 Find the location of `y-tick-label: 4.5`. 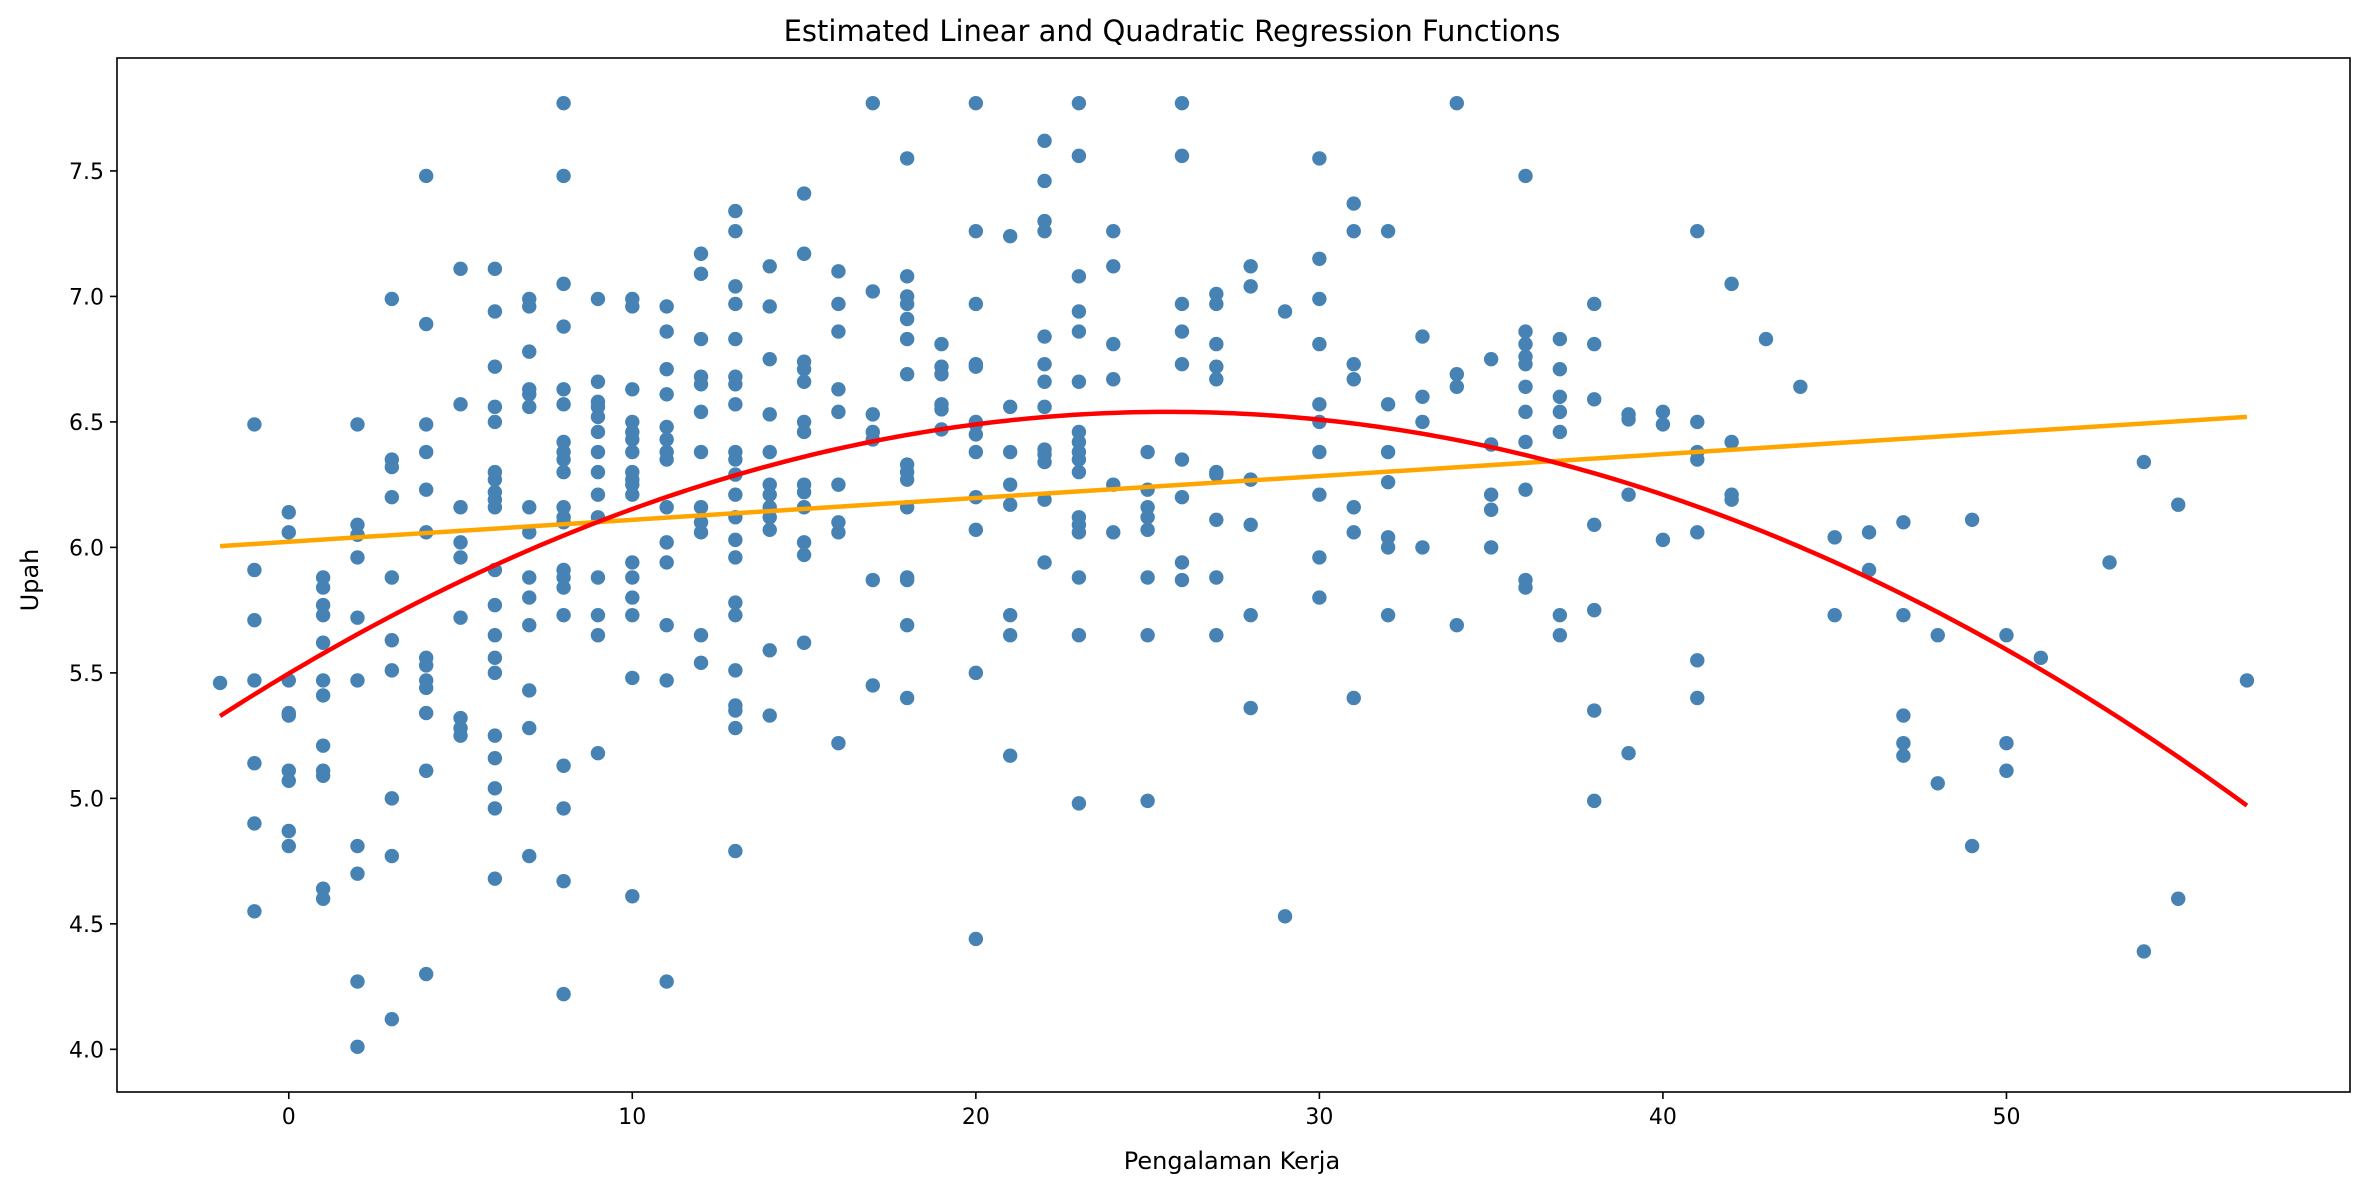

y-tick-label: 4.5 is located at coordinates (86, 925).